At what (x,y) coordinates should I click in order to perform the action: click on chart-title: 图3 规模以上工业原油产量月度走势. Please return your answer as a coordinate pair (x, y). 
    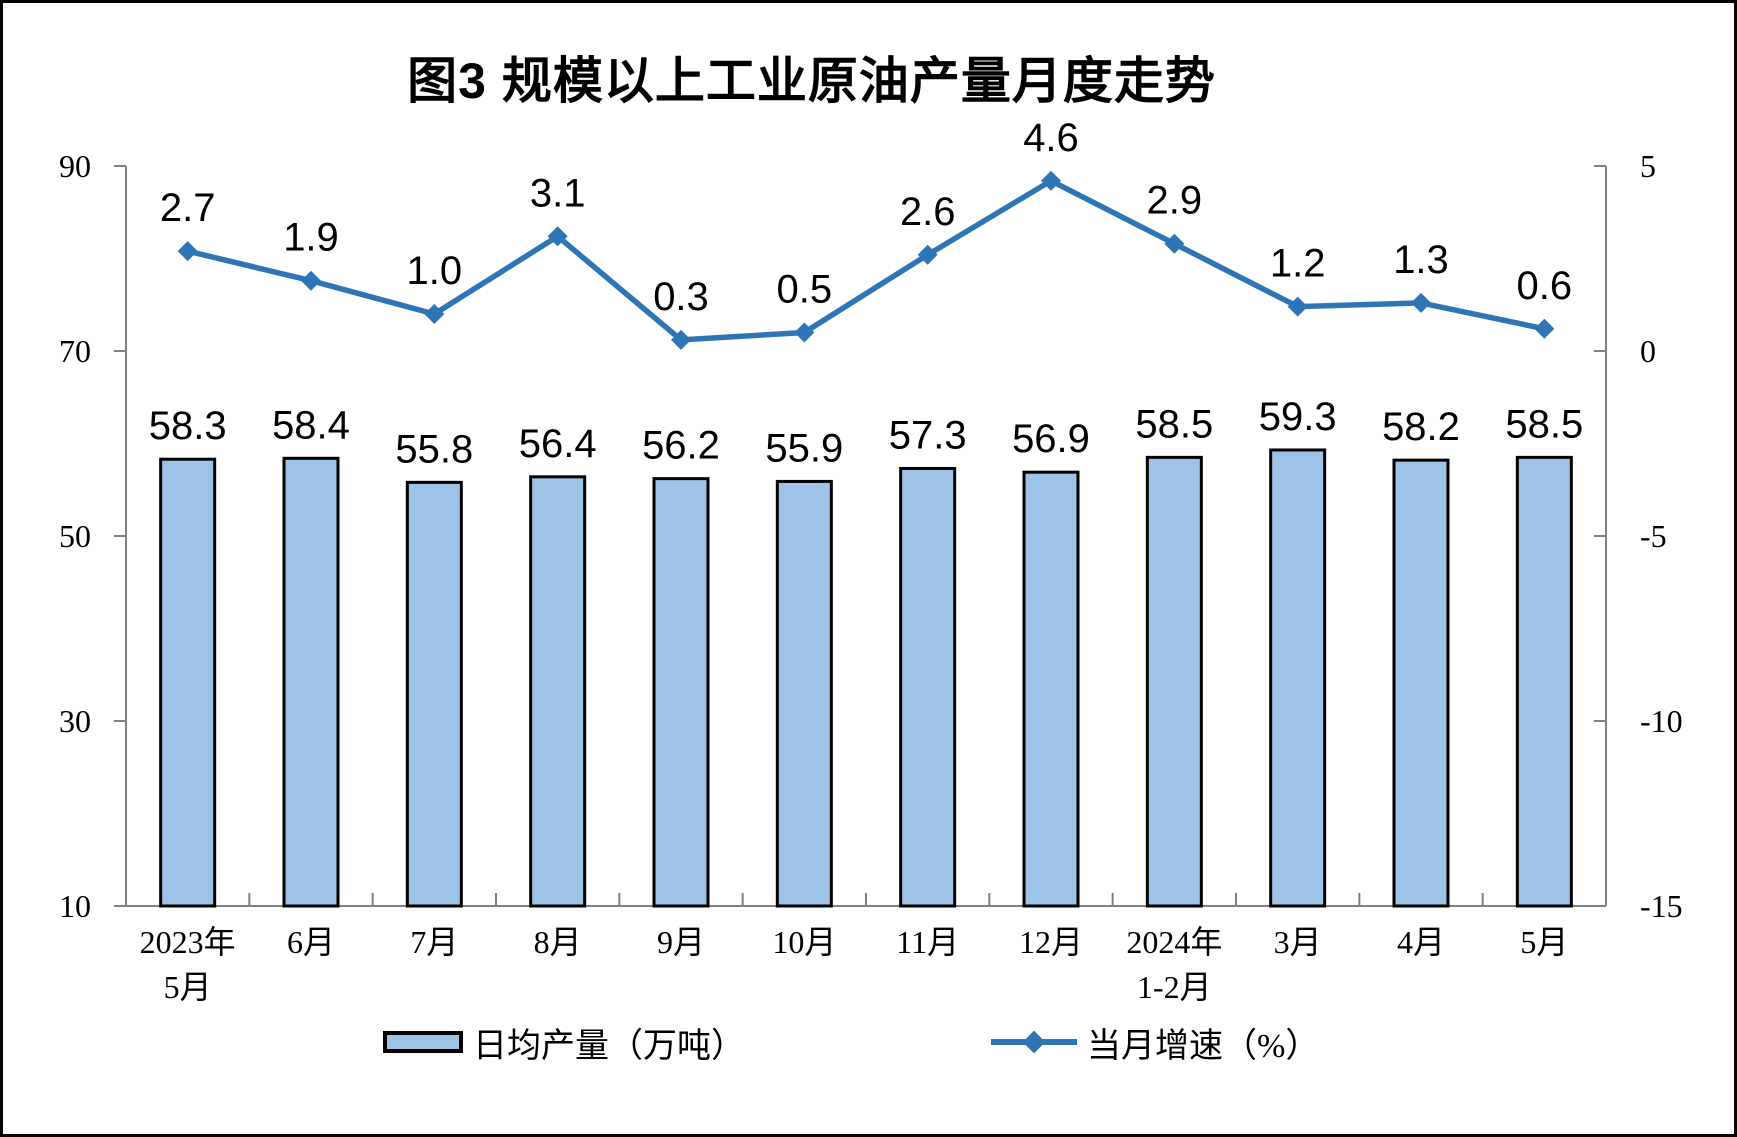
    Looking at the image, I should click on (811, 81).